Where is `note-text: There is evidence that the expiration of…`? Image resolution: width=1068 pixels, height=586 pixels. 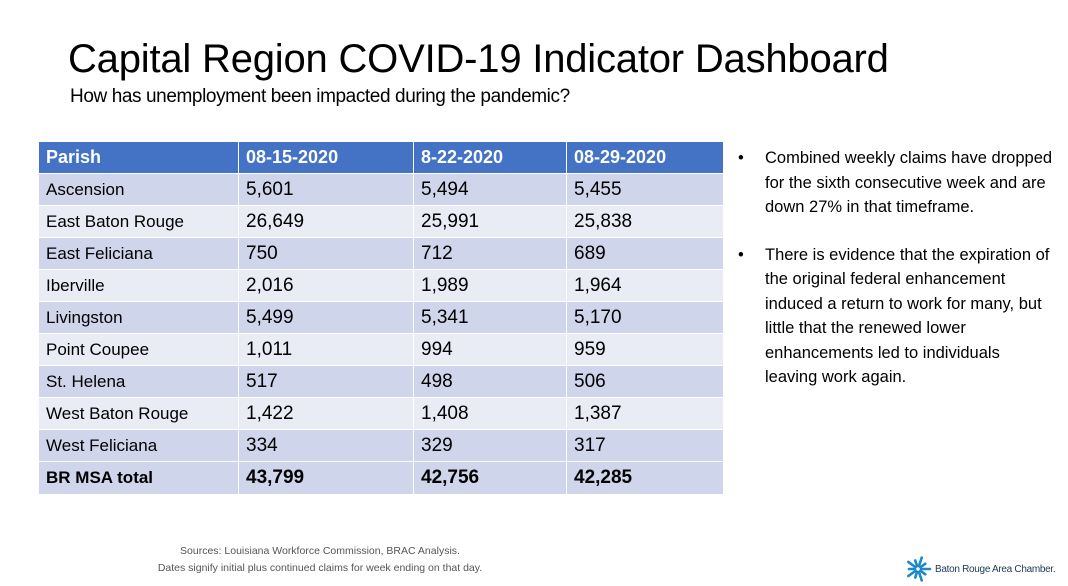 note-text: There is evidence that the expiration of… is located at coordinates (907, 316).